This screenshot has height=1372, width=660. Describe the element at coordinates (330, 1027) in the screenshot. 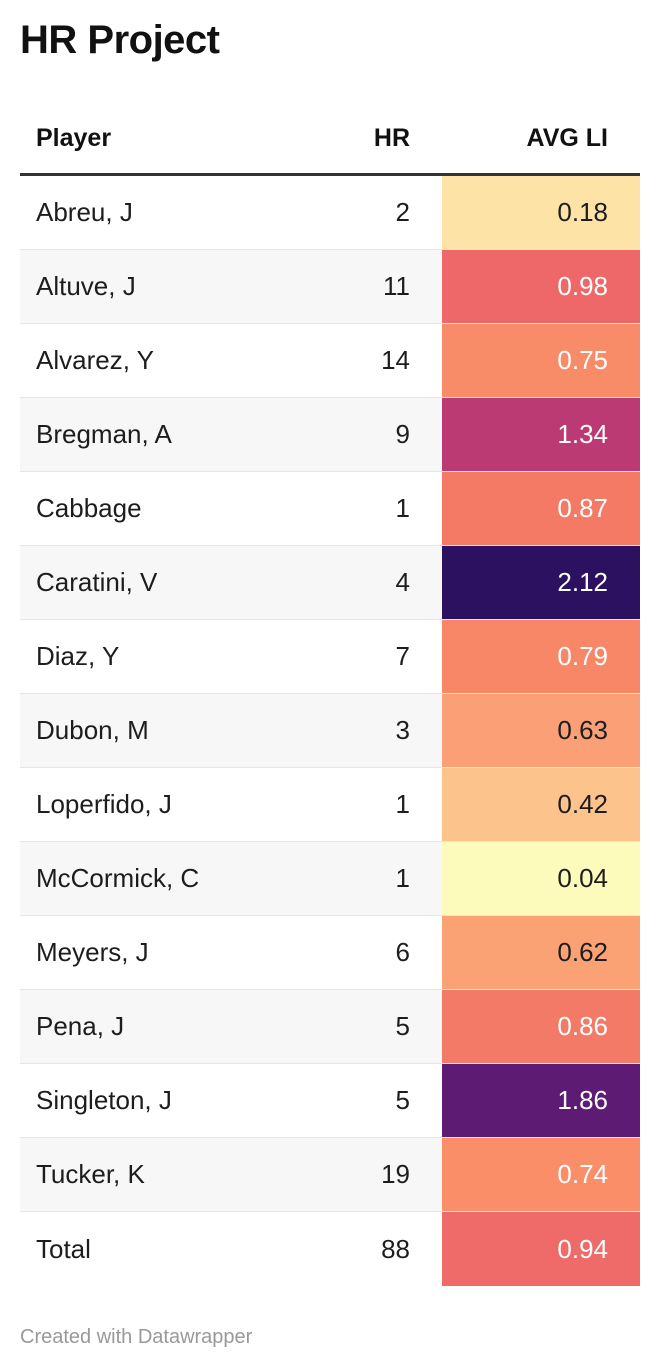

I see `table-row: Pena, J 5 0.86` at that location.